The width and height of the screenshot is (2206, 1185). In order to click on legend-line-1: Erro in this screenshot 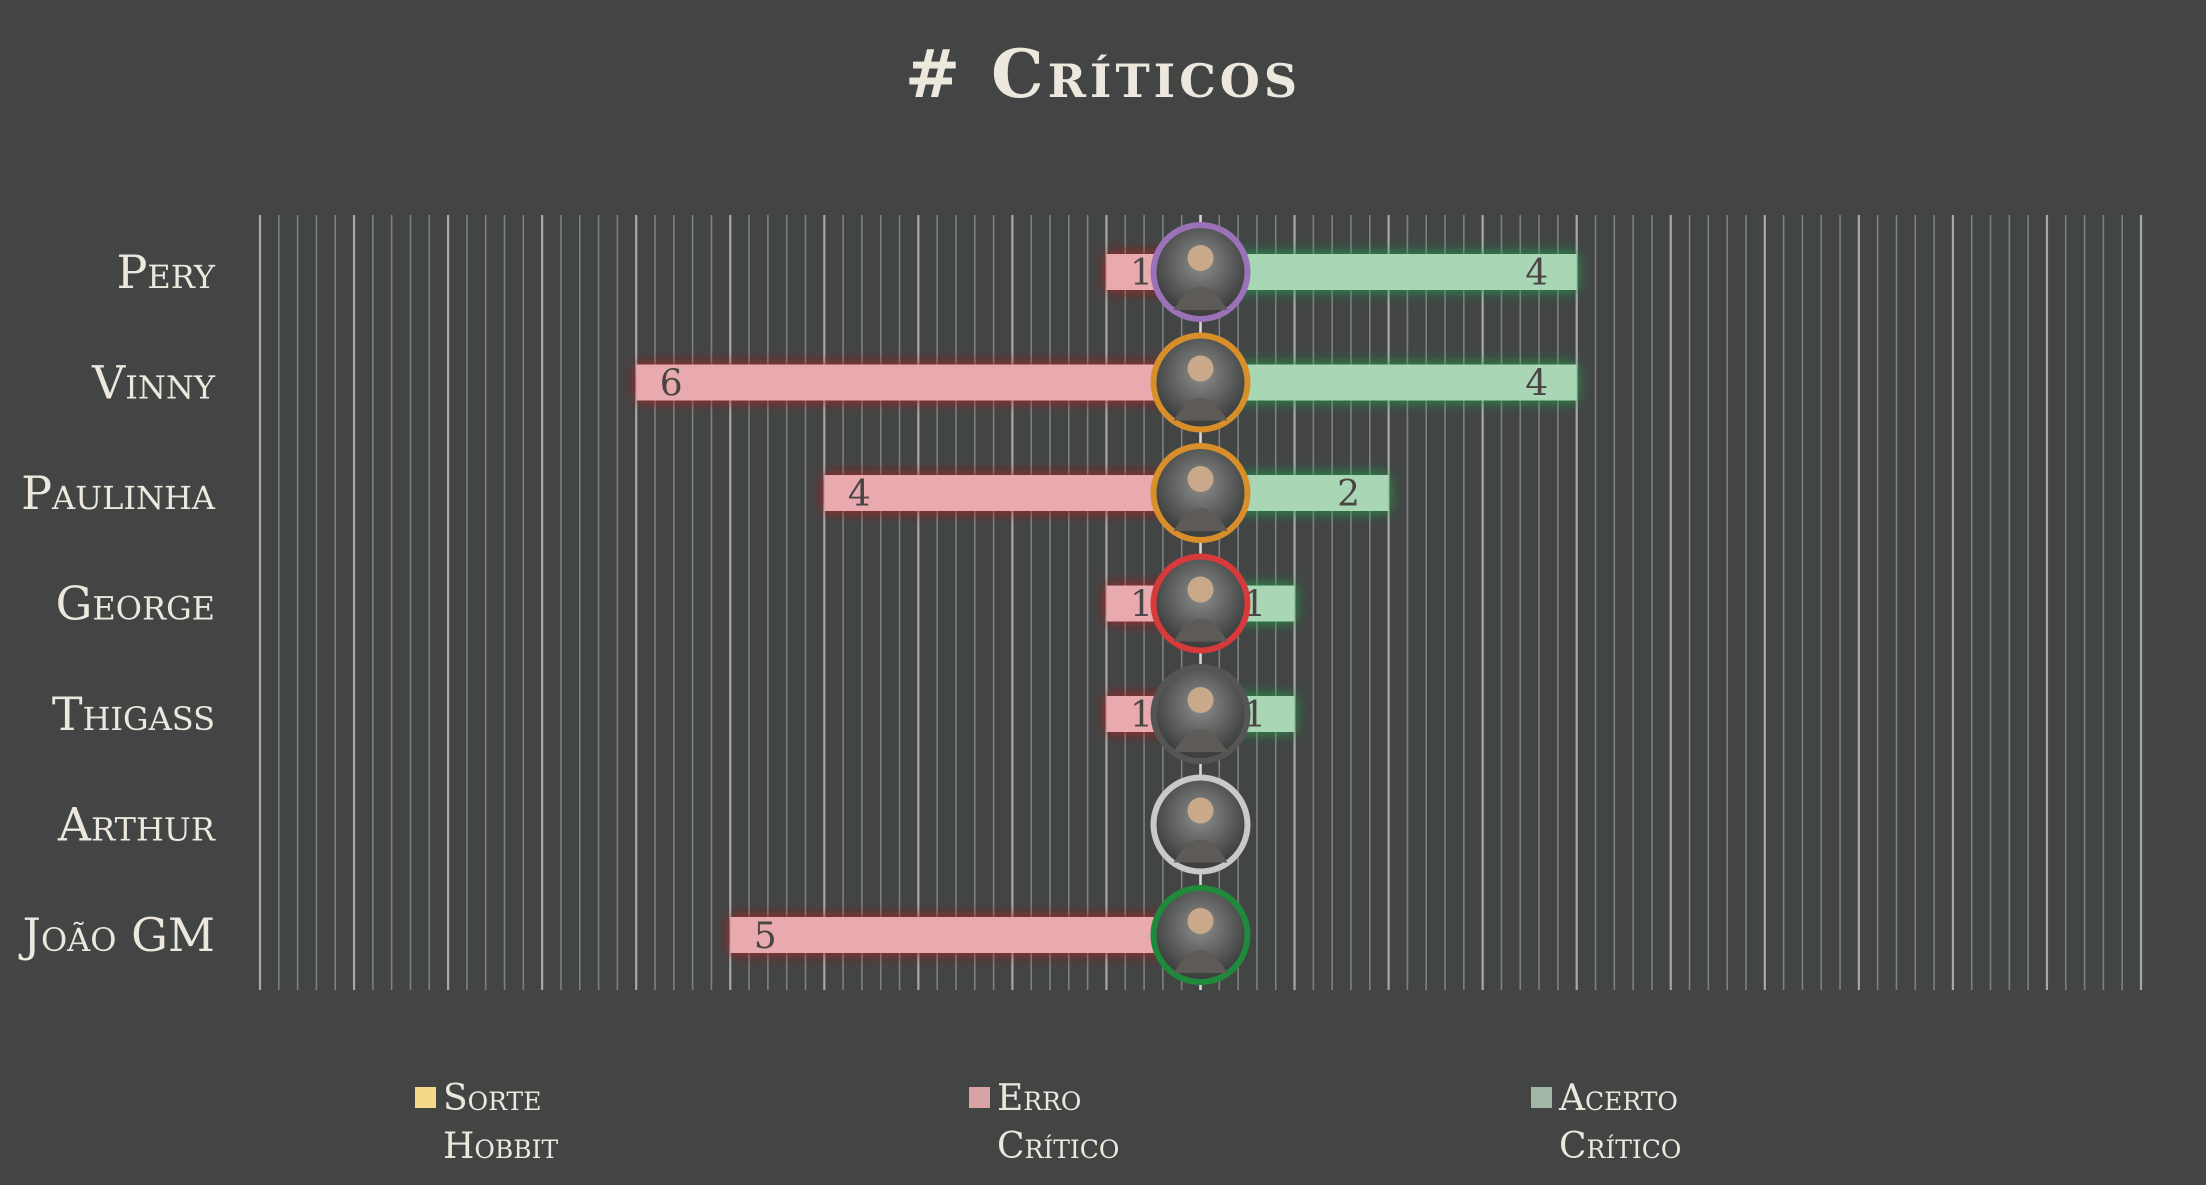, I will do `click(1039, 1098)`.